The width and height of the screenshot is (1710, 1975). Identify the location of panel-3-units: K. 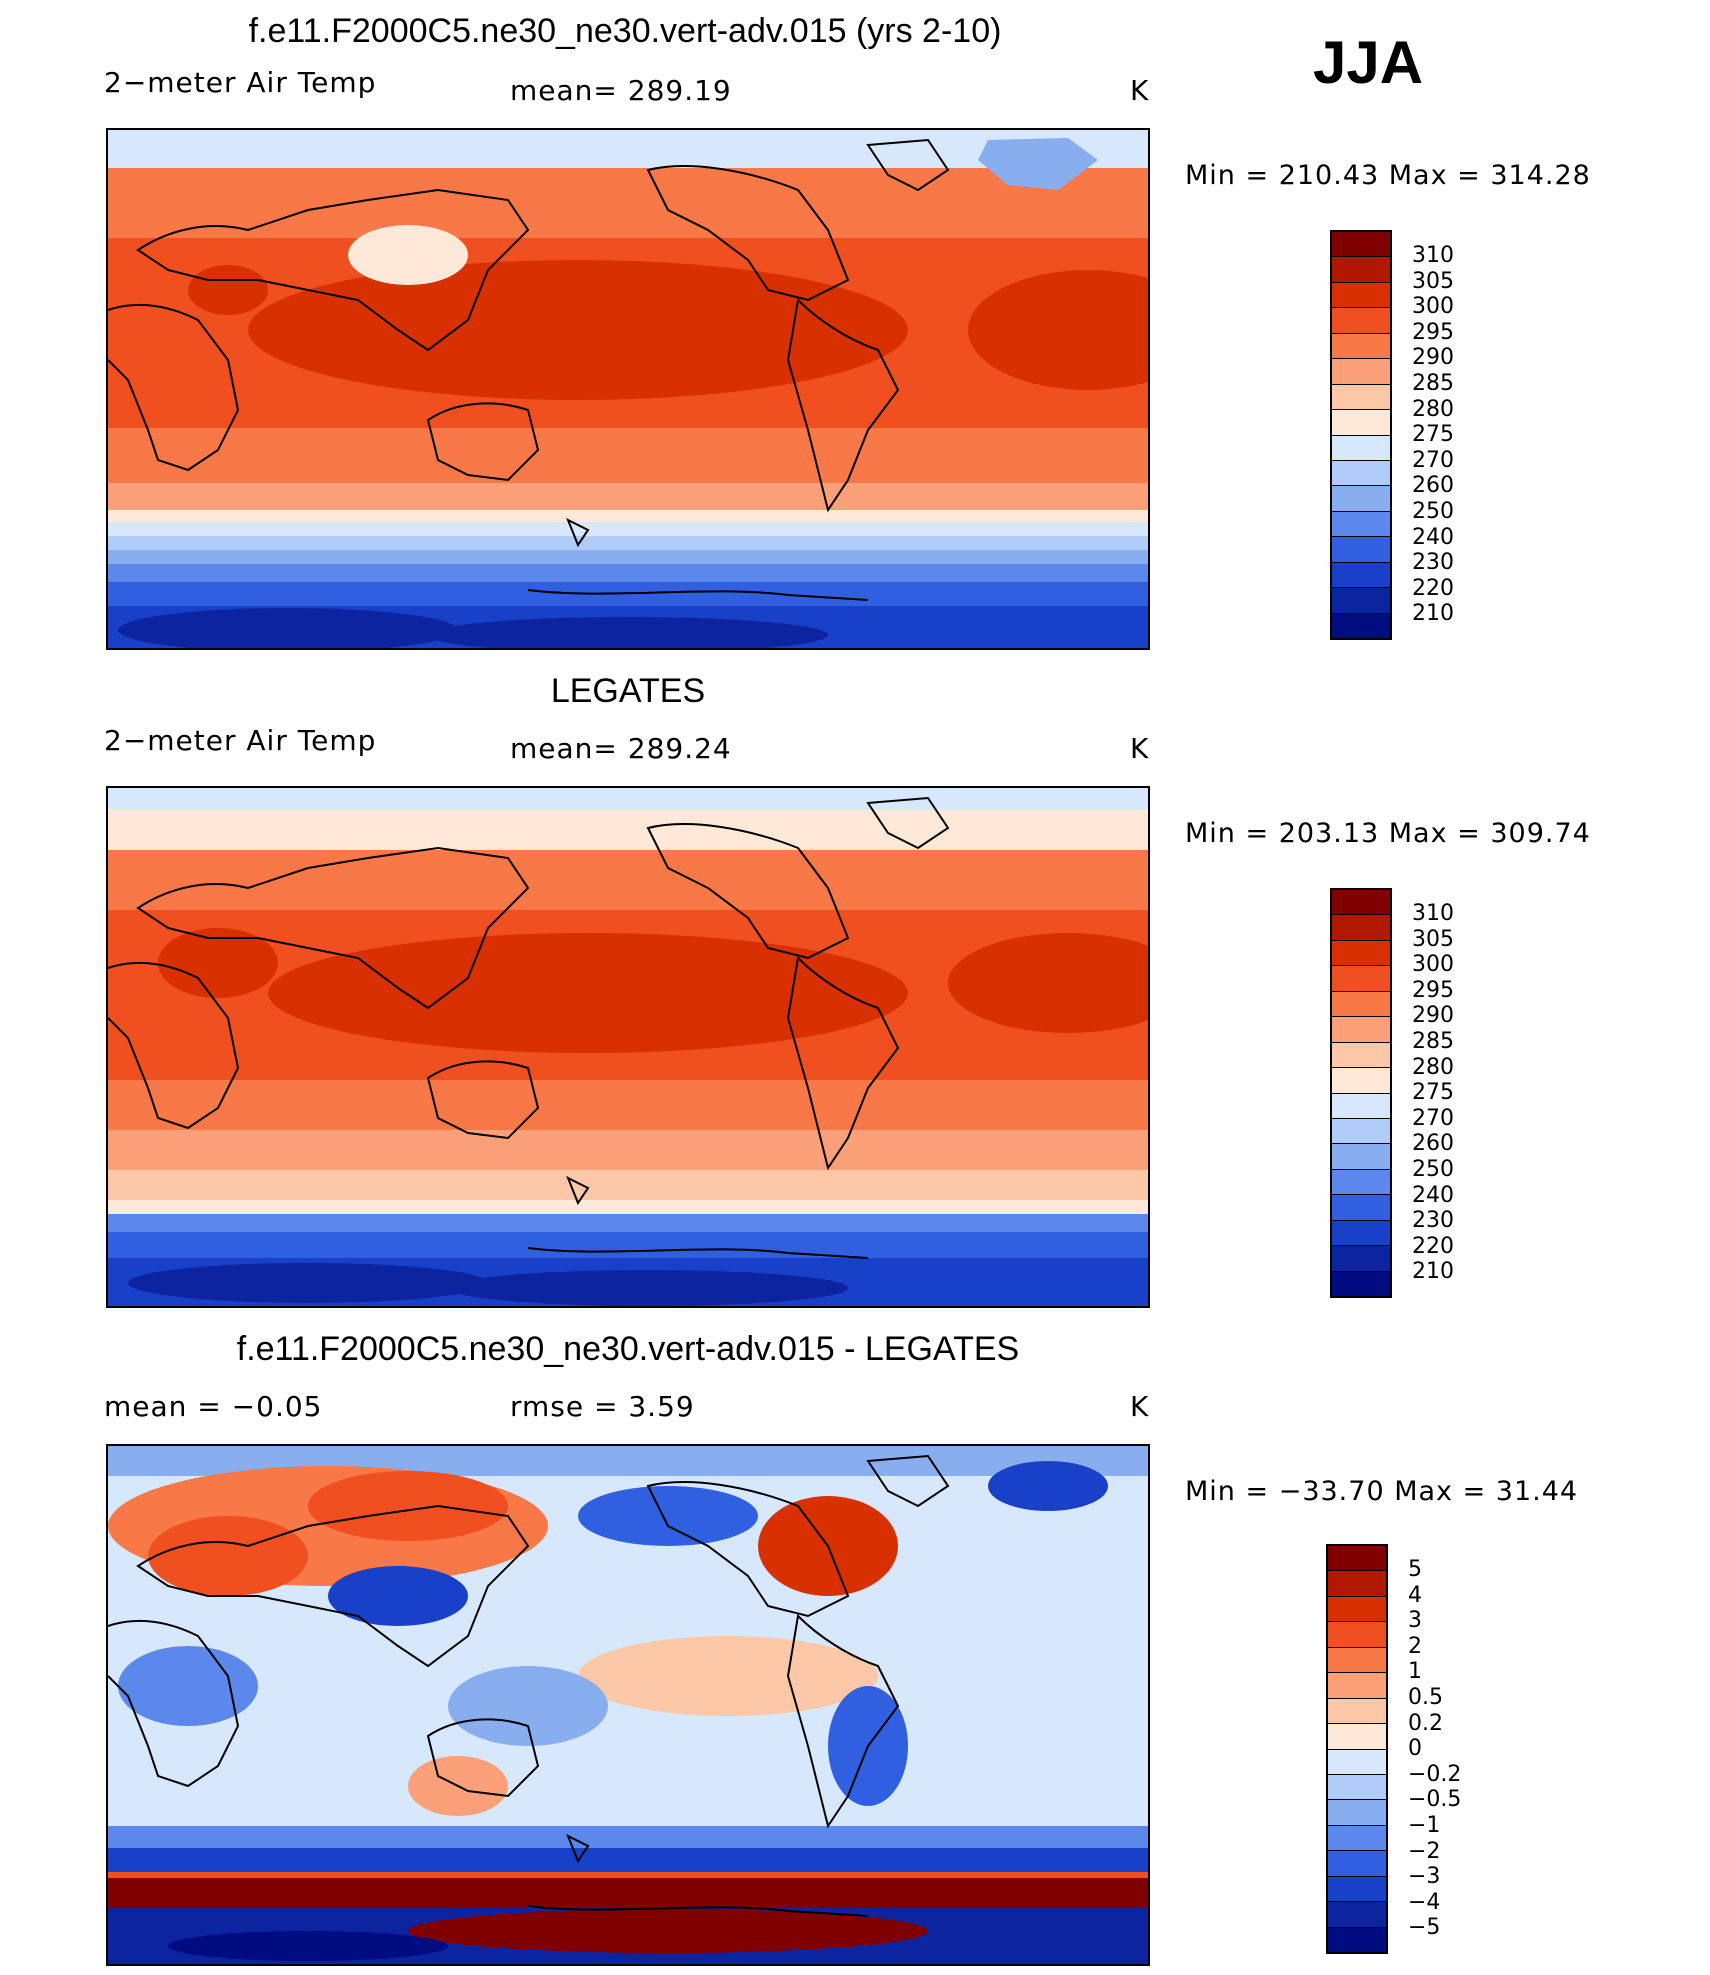
(1140, 1406).